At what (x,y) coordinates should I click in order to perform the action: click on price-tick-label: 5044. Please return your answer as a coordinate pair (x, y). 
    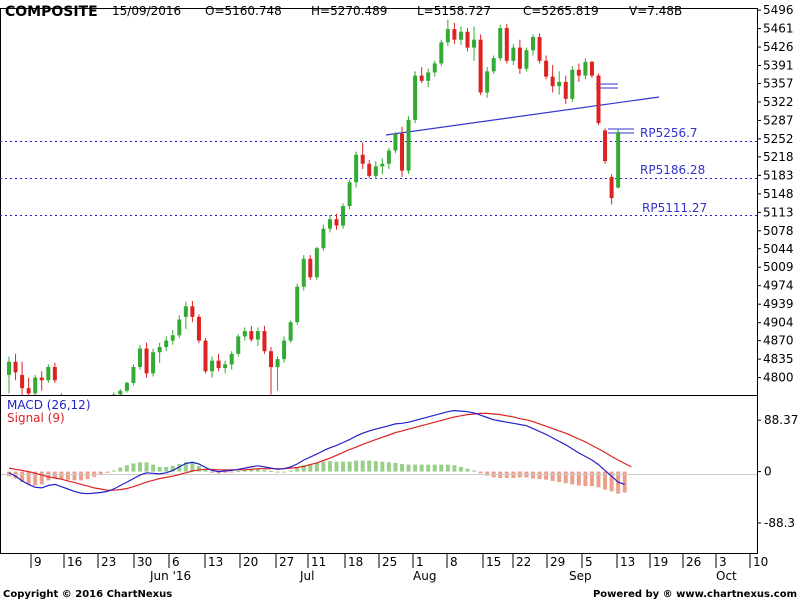
    Looking at the image, I should click on (778, 249).